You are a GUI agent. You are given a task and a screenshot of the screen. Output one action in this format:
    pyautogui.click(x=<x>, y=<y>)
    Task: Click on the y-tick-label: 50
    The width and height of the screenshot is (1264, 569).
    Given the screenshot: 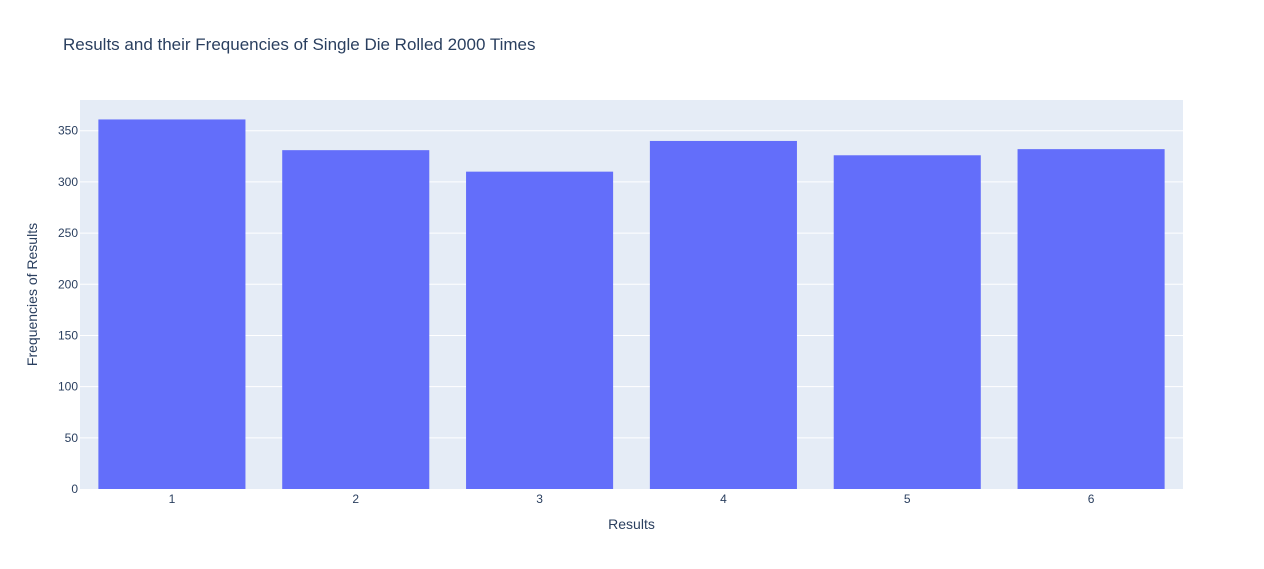 What is the action you would take?
    pyautogui.click(x=72, y=438)
    